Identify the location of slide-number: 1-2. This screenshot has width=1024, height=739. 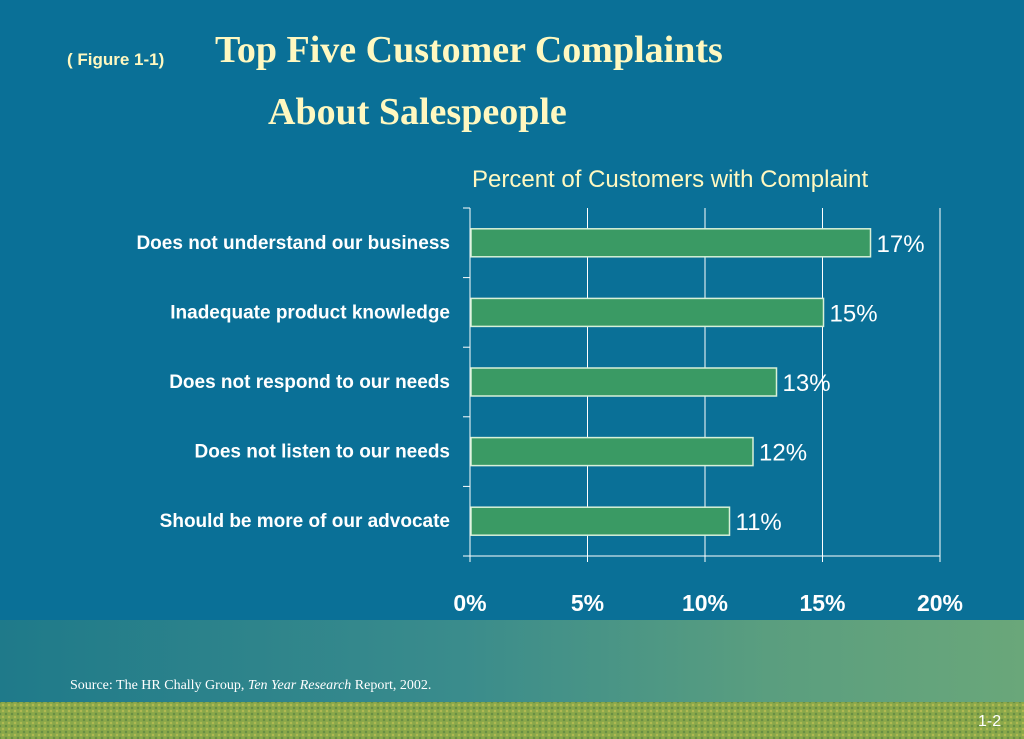
(990, 721).